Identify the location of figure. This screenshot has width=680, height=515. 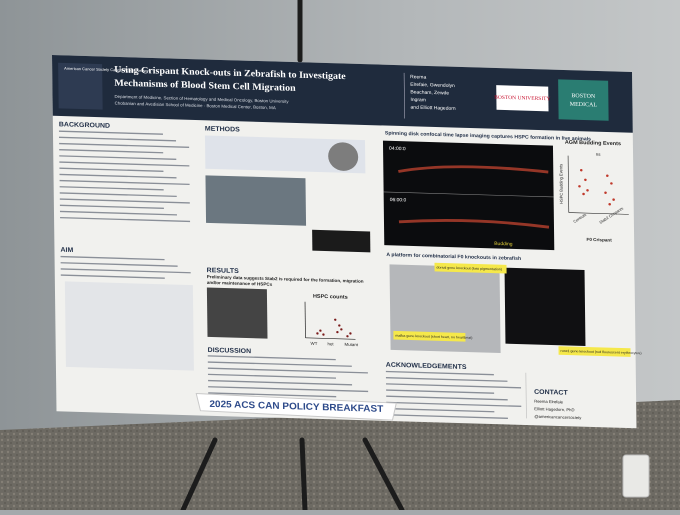
(129, 325).